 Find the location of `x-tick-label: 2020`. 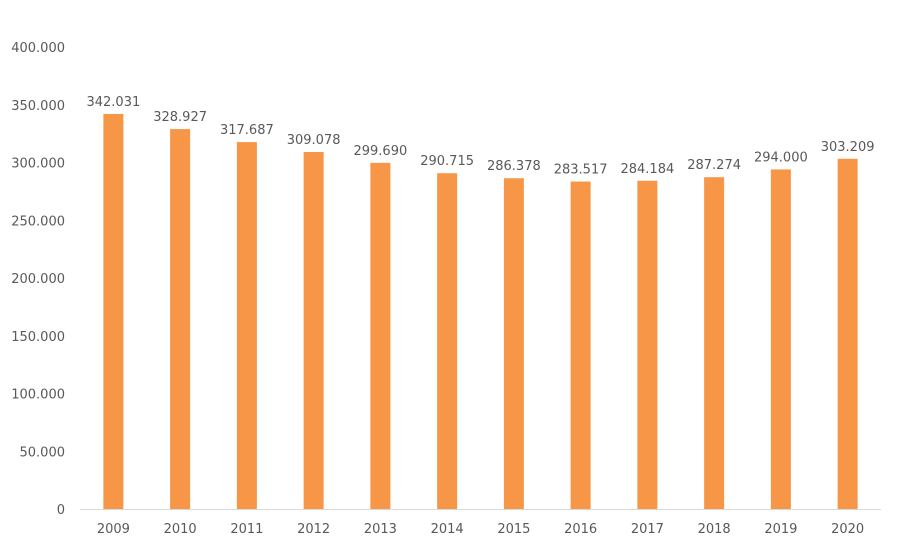

x-tick-label: 2020 is located at coordinates (847, 529).